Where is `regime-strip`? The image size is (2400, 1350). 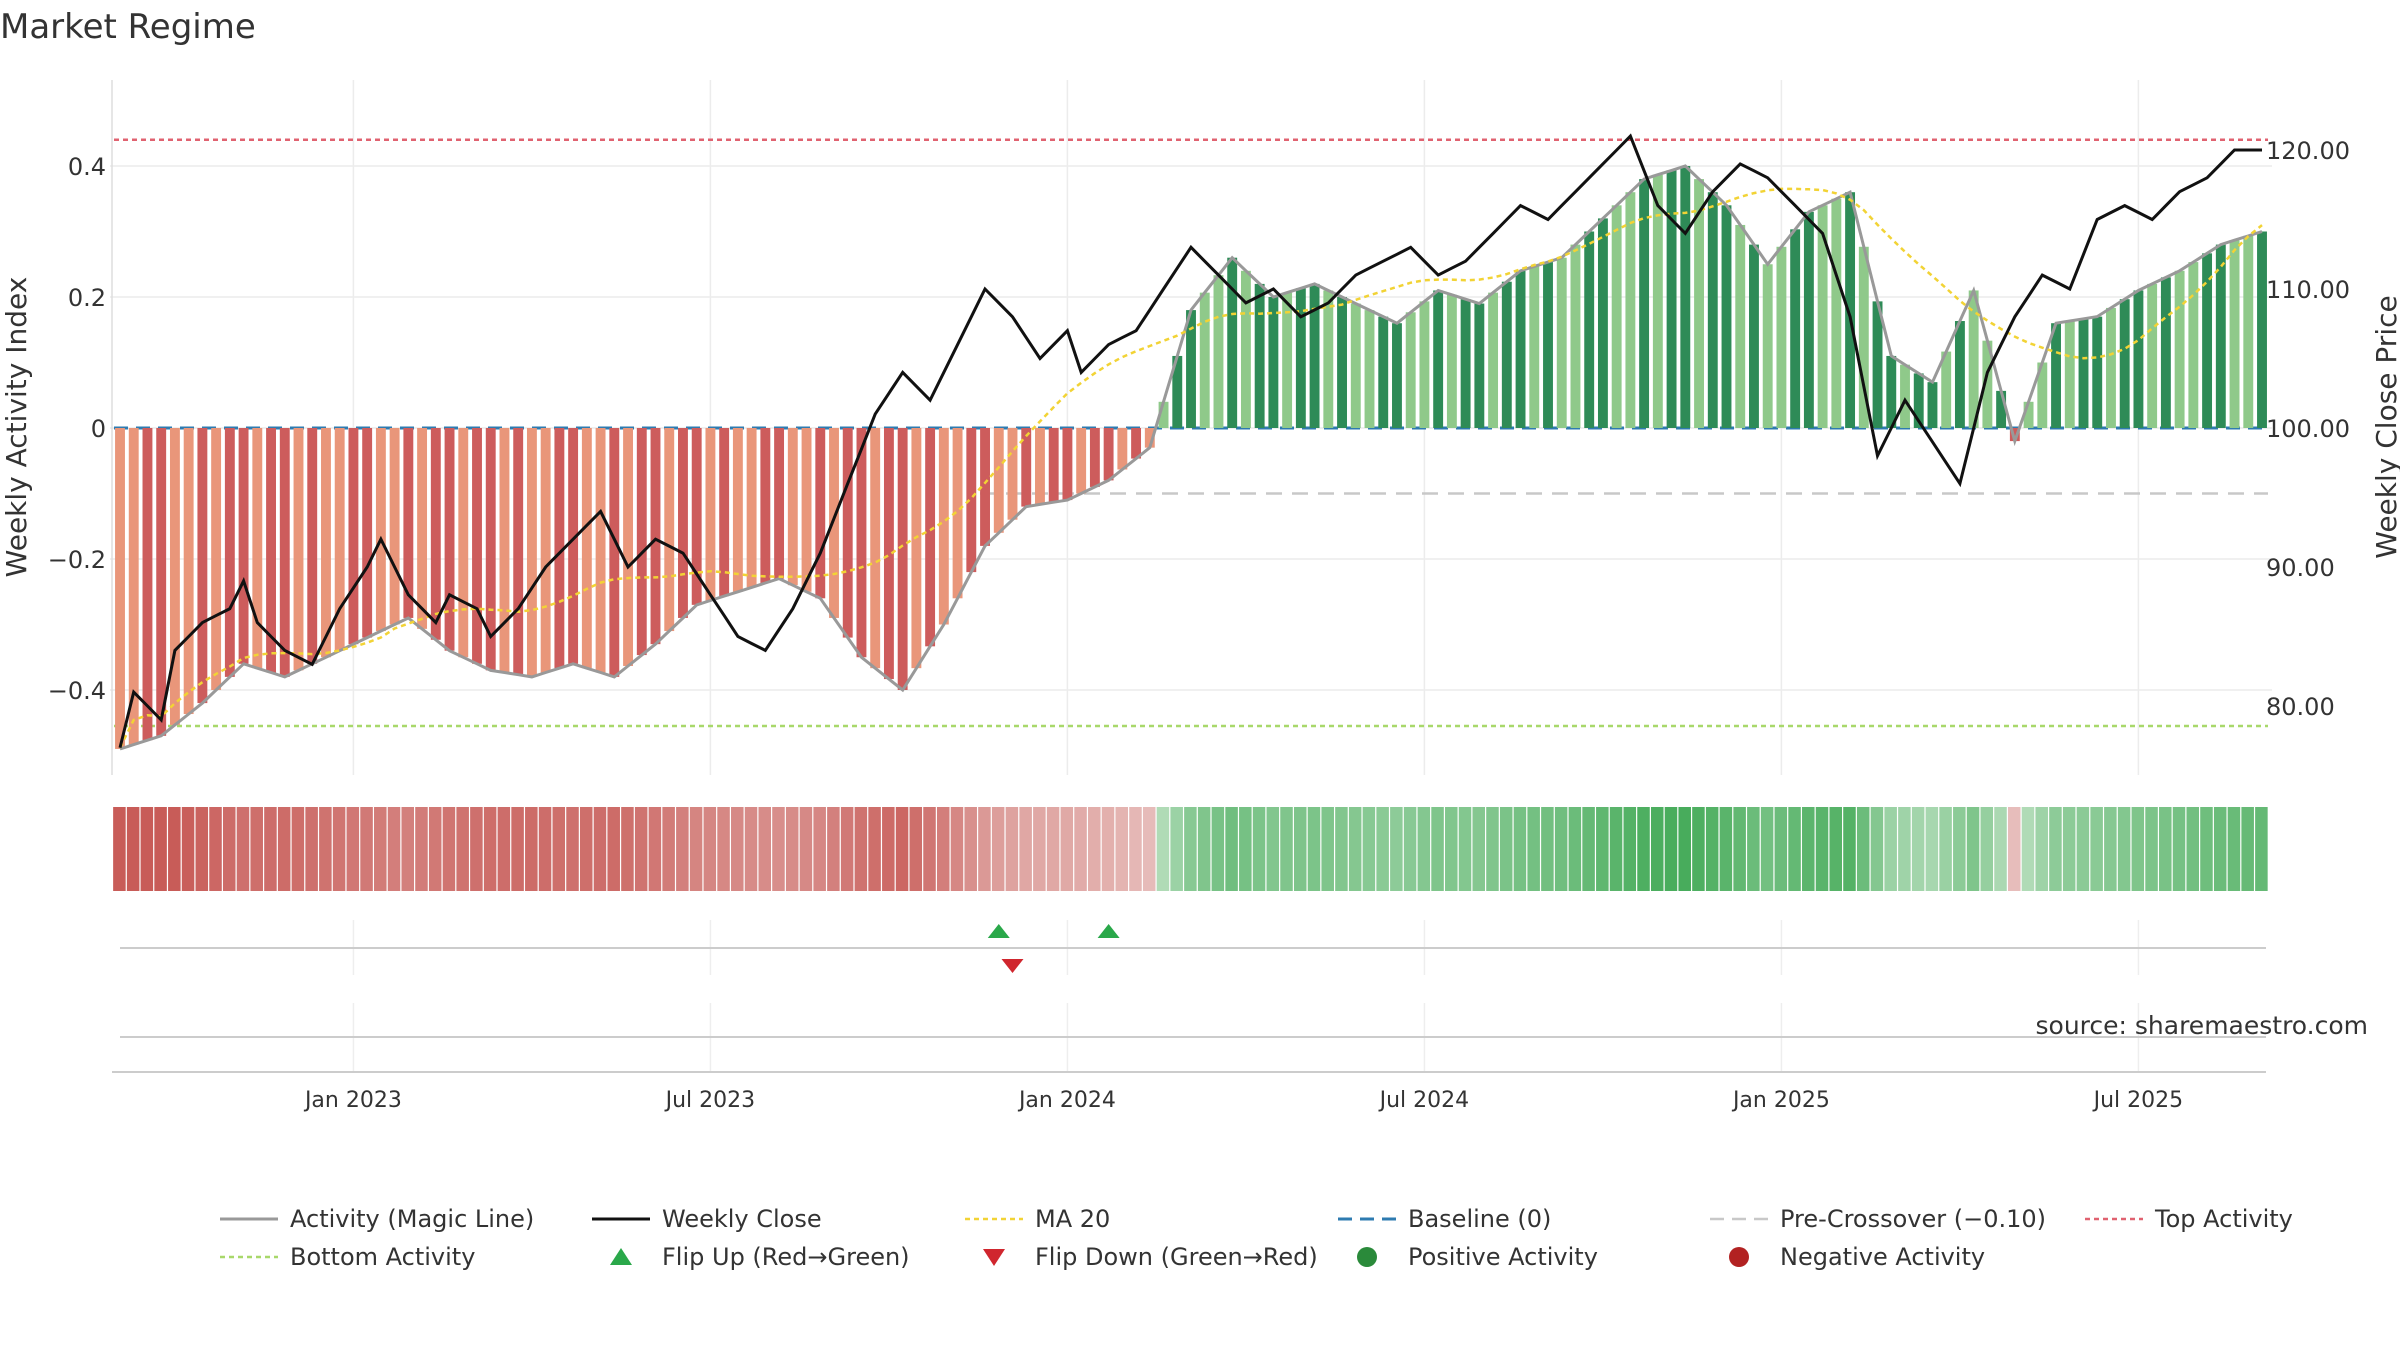
regime-strip is located at coordinates (1190, 849).